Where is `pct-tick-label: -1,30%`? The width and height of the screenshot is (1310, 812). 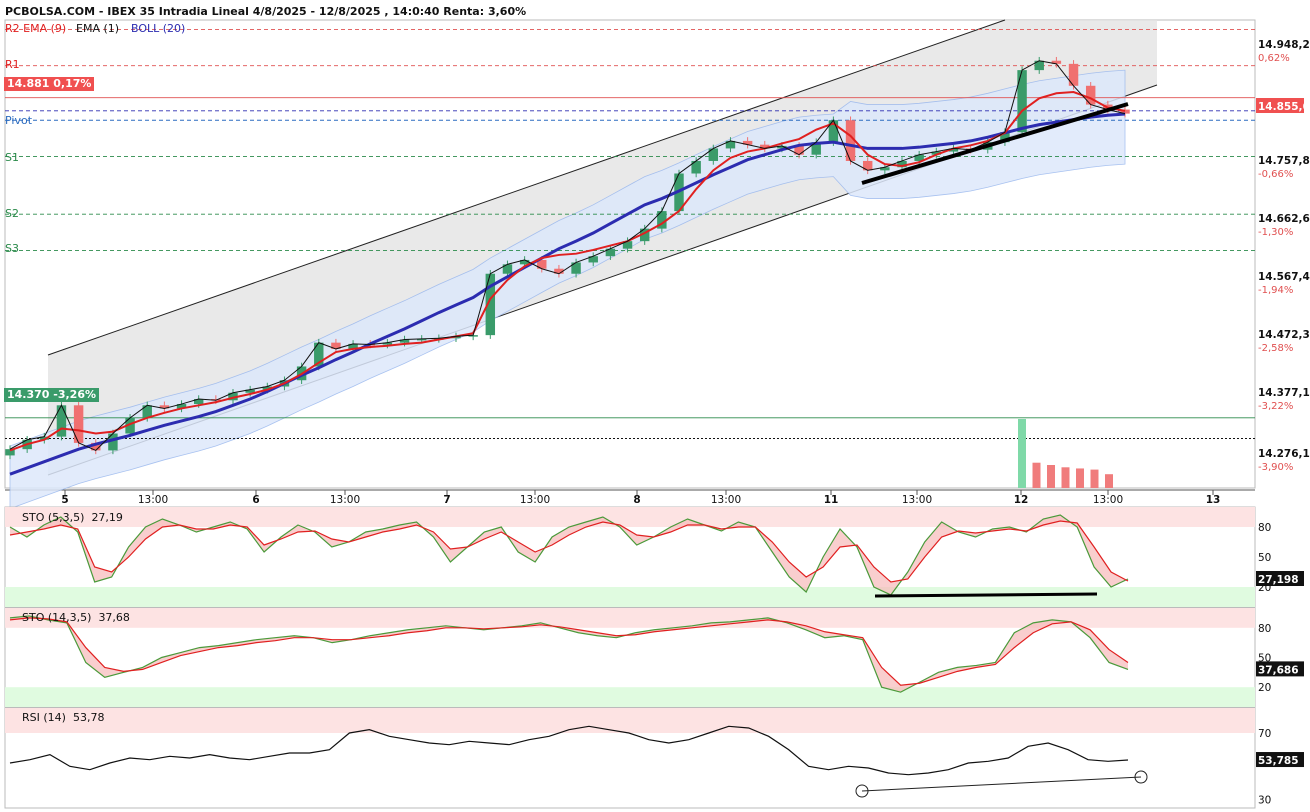
pct-tick-label: -1,30% is located at coordinates (1275, 232).